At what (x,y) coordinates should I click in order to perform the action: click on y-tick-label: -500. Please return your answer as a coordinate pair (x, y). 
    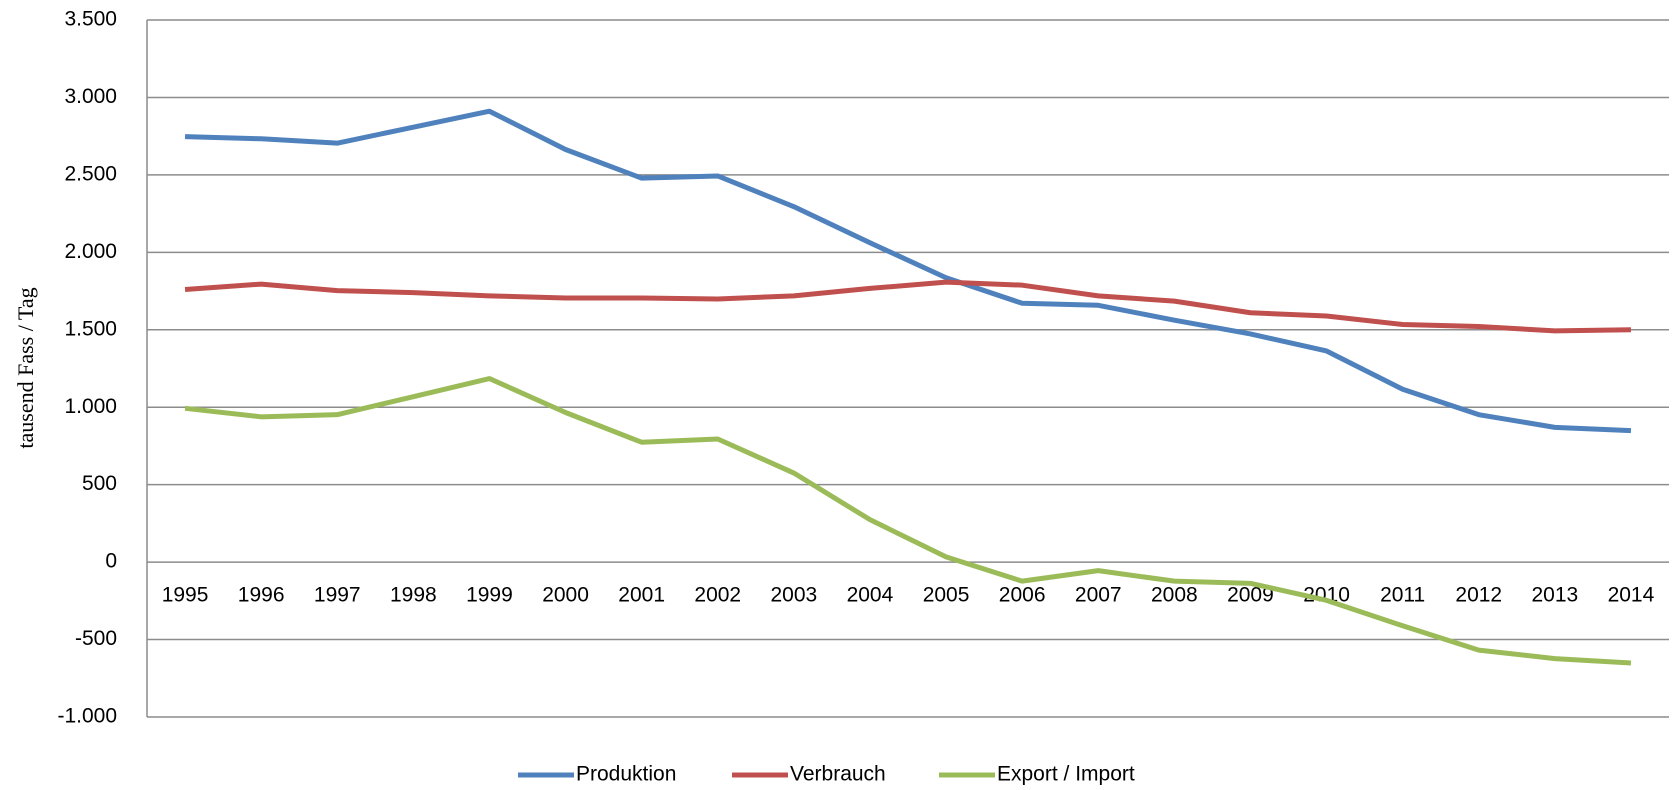
    Looking at the image, I should click on (96, 638).